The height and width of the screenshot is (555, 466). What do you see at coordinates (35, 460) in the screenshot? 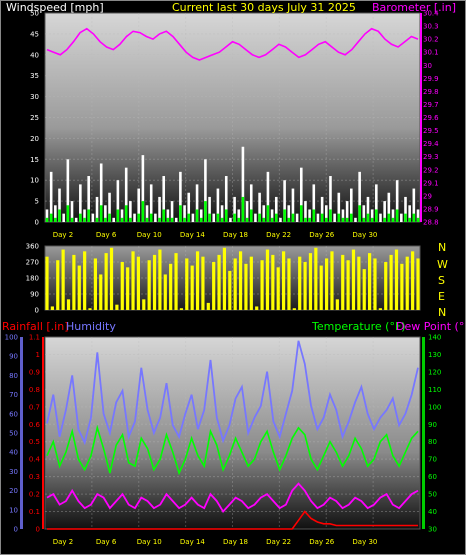
I see `y-tick-label: 0.4` at bounding box center [35, 460].